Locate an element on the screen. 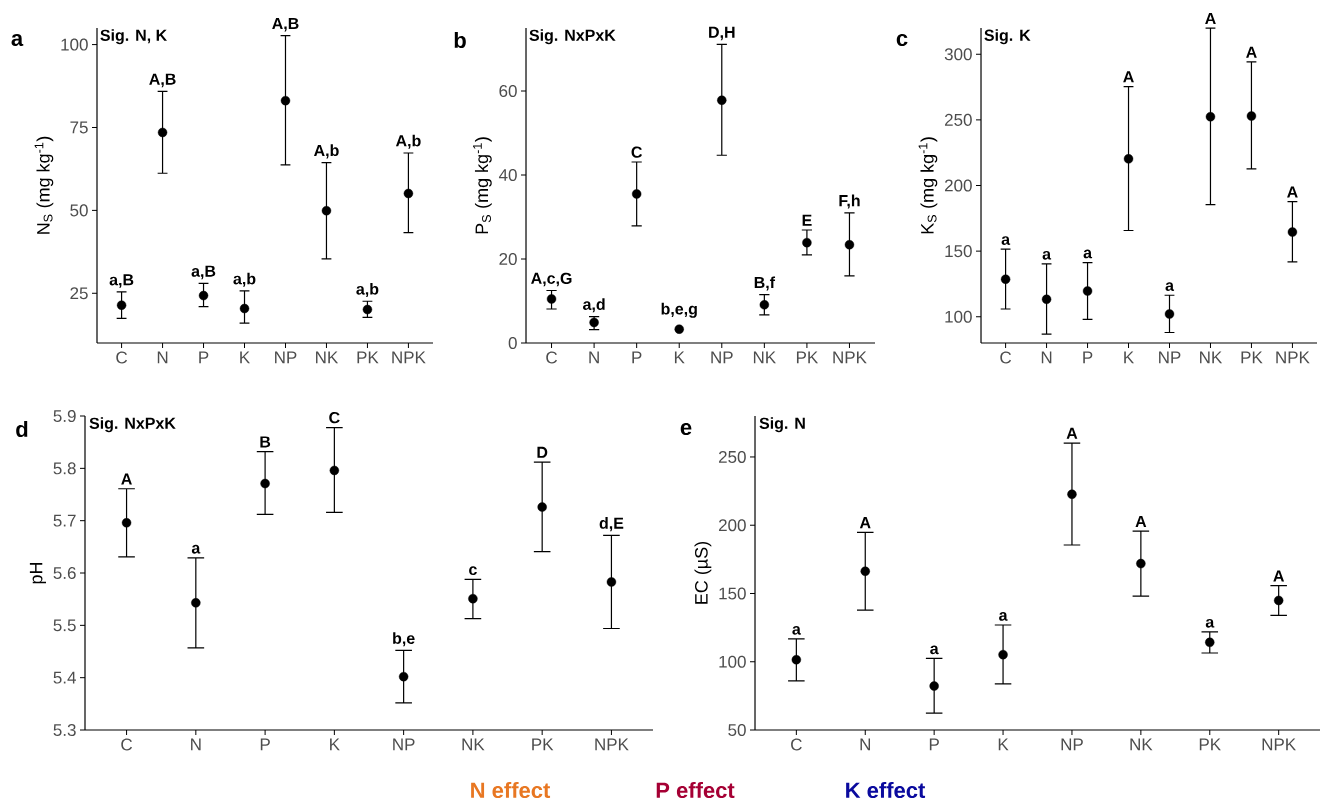  chart-title: d is located at coordinates (22, 429).